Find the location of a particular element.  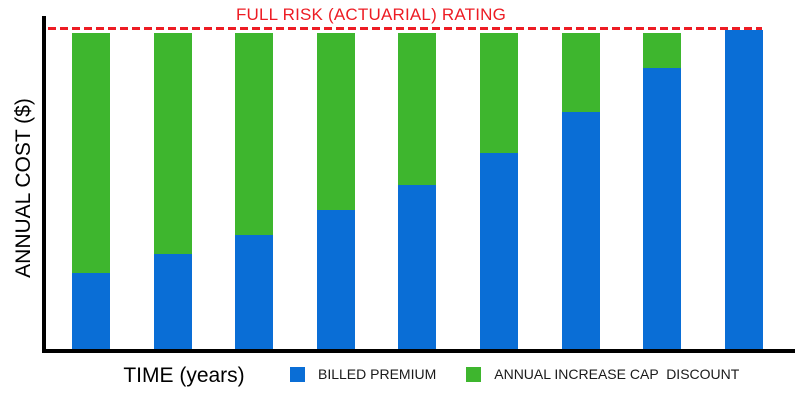

legend-label-billed-premium: BILLED PREMIUM is located at coordinates (377, 374).